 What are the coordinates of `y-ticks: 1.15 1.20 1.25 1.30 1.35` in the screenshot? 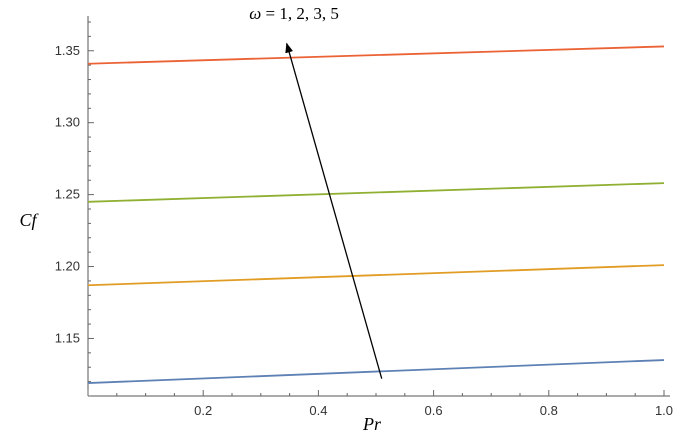 It's located at (74, 209).